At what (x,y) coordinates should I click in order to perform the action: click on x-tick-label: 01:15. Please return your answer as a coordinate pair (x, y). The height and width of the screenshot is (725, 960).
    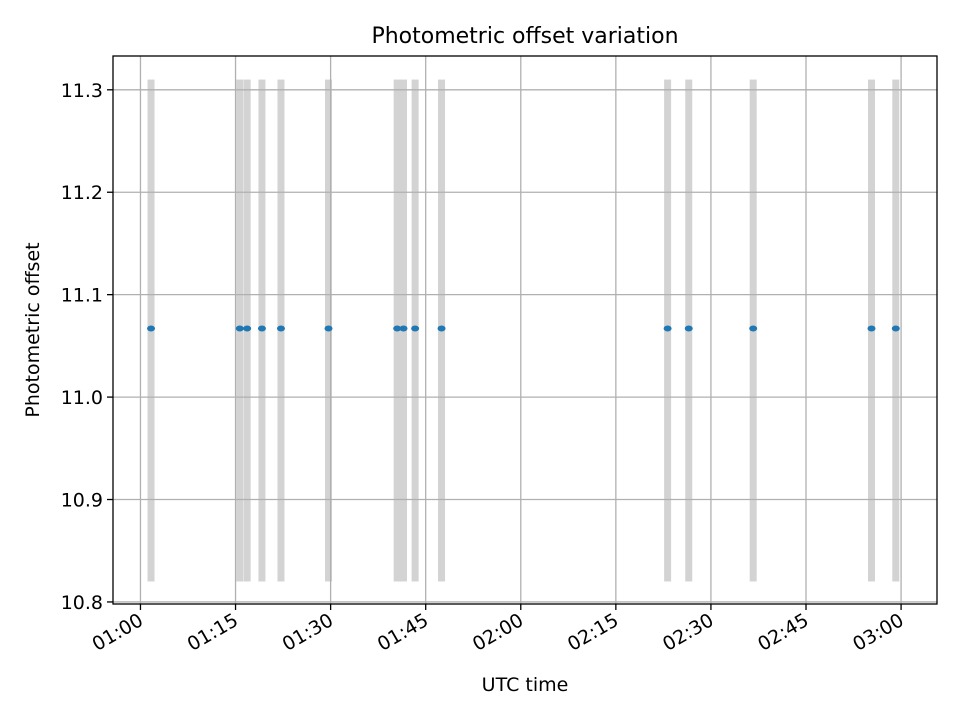
    Looking at the image, I should click on (213, 632).